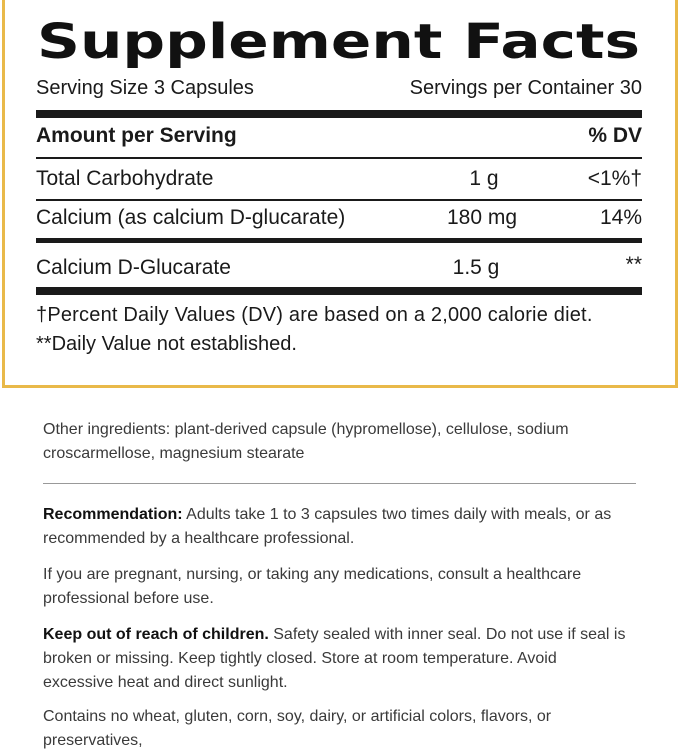 This screenshot has width=679, height=753. I want to click on amount-header: Amount per Serving, so click(136, 135).